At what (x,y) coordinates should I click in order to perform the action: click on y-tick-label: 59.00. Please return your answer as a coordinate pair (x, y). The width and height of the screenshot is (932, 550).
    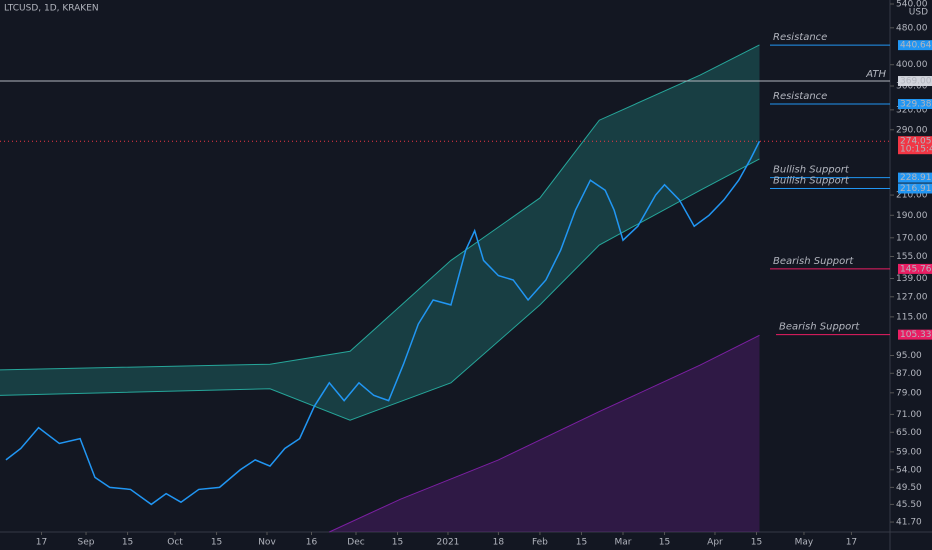
    Looking at the image, I should click on (909, 452).